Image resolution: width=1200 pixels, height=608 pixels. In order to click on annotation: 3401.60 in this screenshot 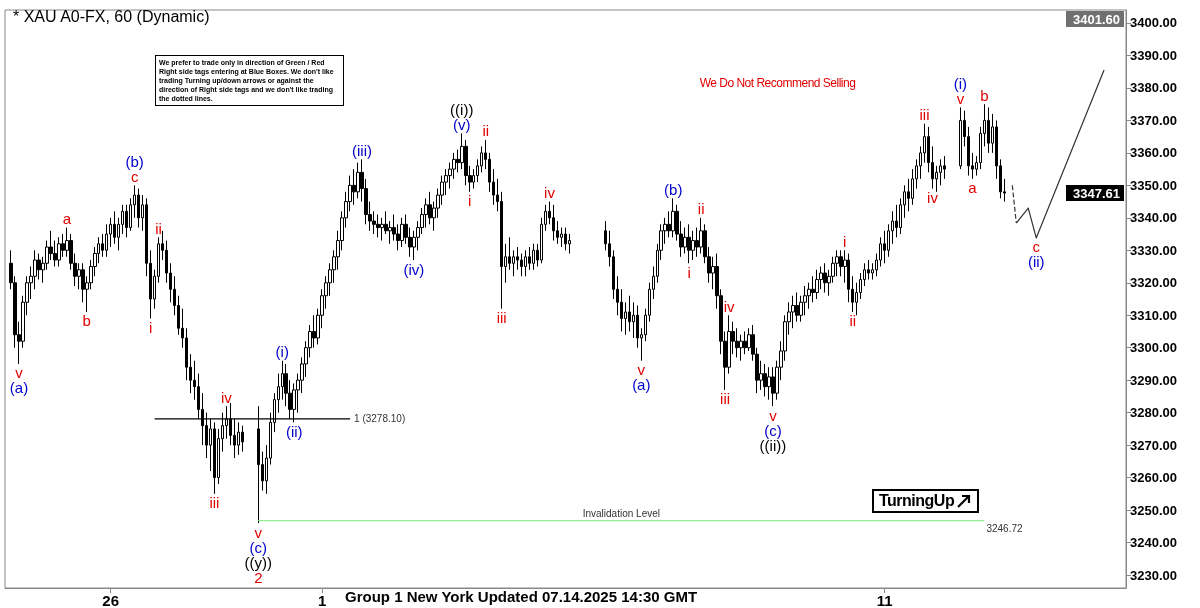, I will do `click(1096, 19)`.